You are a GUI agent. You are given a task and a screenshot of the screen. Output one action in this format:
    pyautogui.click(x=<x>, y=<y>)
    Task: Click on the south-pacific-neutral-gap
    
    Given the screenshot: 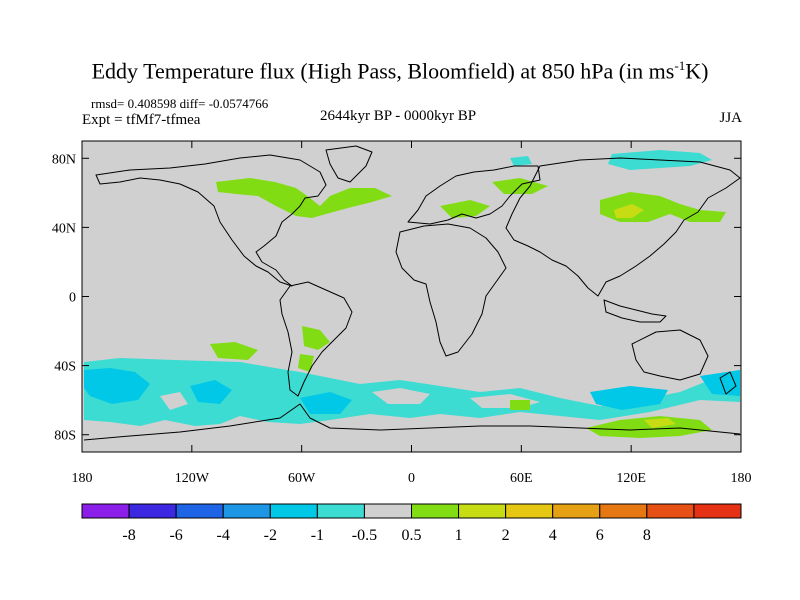 What is the action you would take?
    pyautogui.click(x=174, y=401)
    